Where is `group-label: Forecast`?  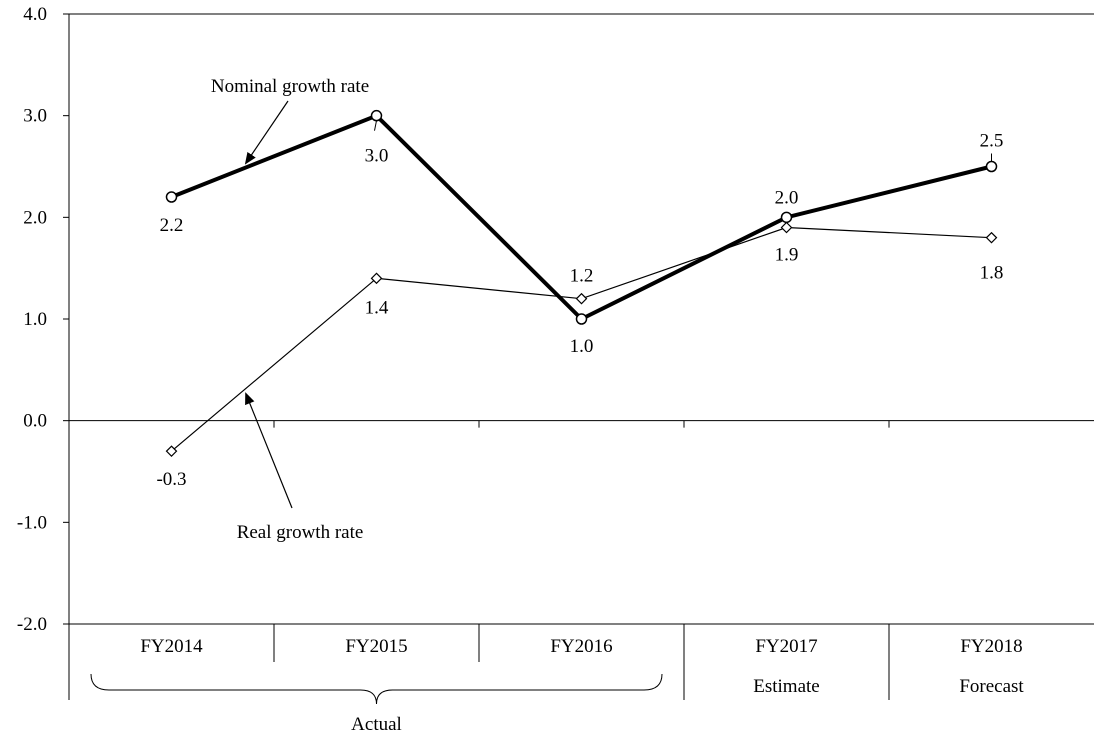 group-label: Forecast is located at coordinates (991, 686).